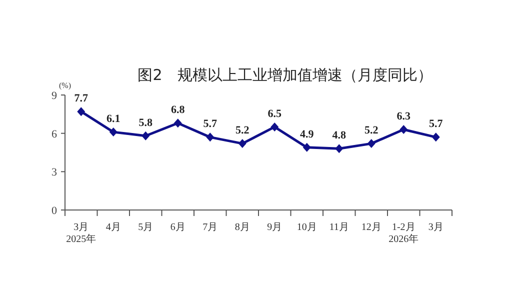 The height and width of the screenshot is (308, 522). I want to click on data-label: 6.8, so click(178, 110).